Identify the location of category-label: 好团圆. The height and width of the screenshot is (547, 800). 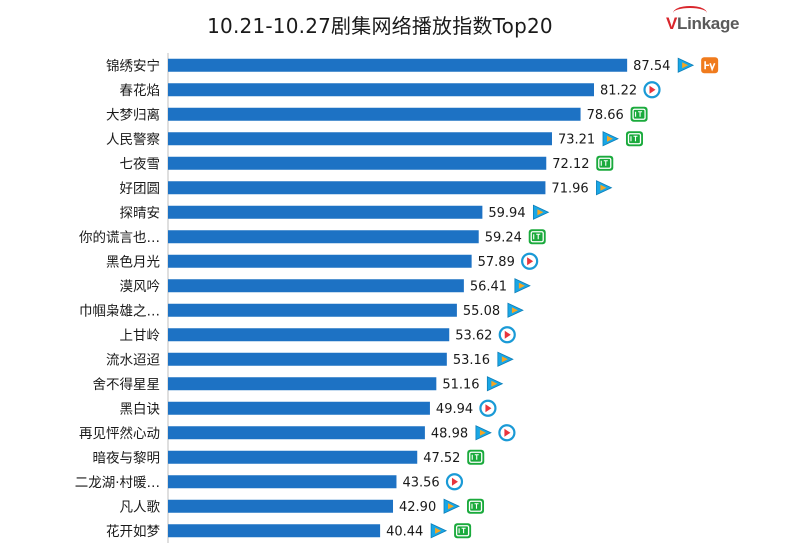
(140, 189).